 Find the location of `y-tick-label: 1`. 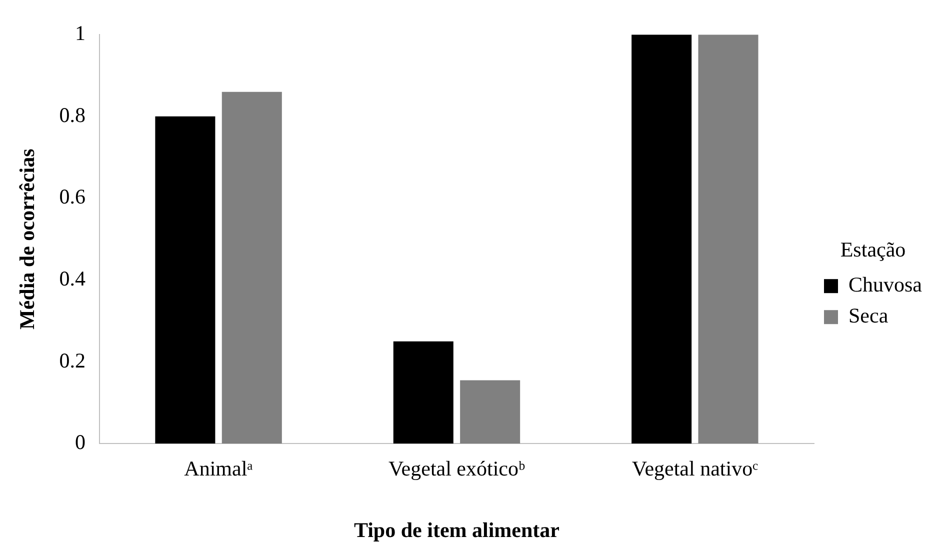

y-tick-label: 1 is located at coordinates (80, 33).